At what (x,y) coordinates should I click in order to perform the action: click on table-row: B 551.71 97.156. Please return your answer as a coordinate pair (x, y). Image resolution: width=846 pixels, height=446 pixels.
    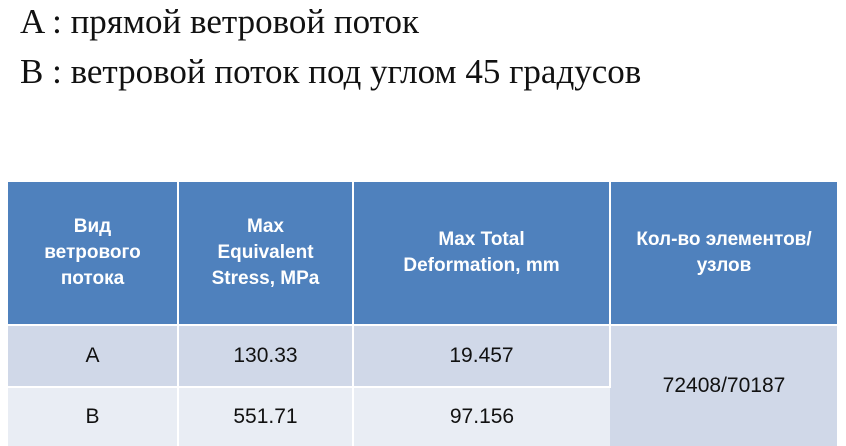
    Looking at the image, I should click on (422, 416).